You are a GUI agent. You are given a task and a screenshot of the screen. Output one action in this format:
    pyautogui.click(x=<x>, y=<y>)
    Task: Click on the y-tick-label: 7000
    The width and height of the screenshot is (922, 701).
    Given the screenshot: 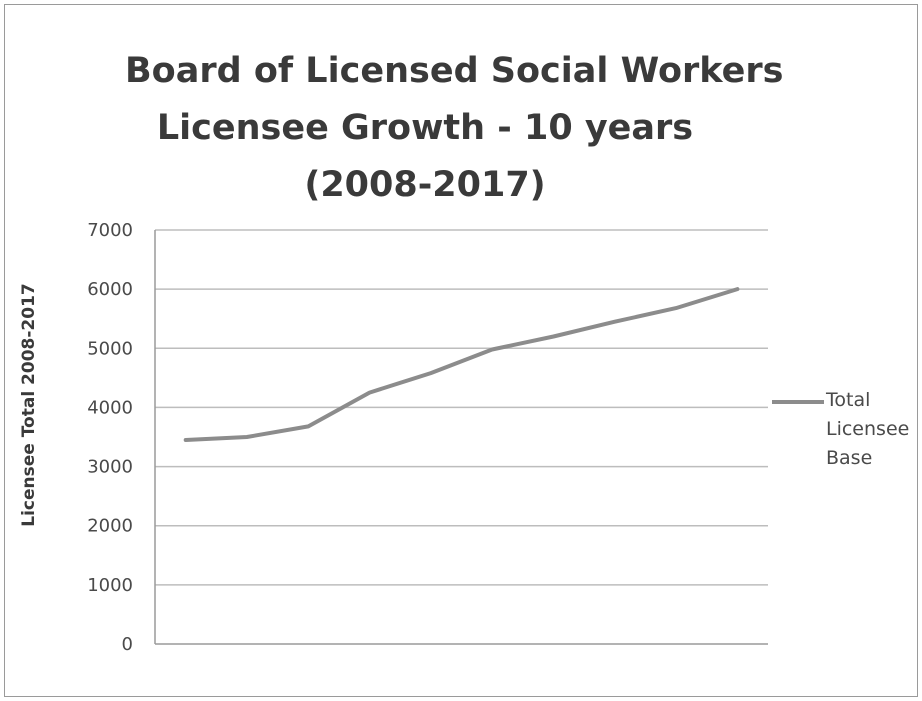 What is the action you would take?
    pyautogui.click(x=110, y=230)
    